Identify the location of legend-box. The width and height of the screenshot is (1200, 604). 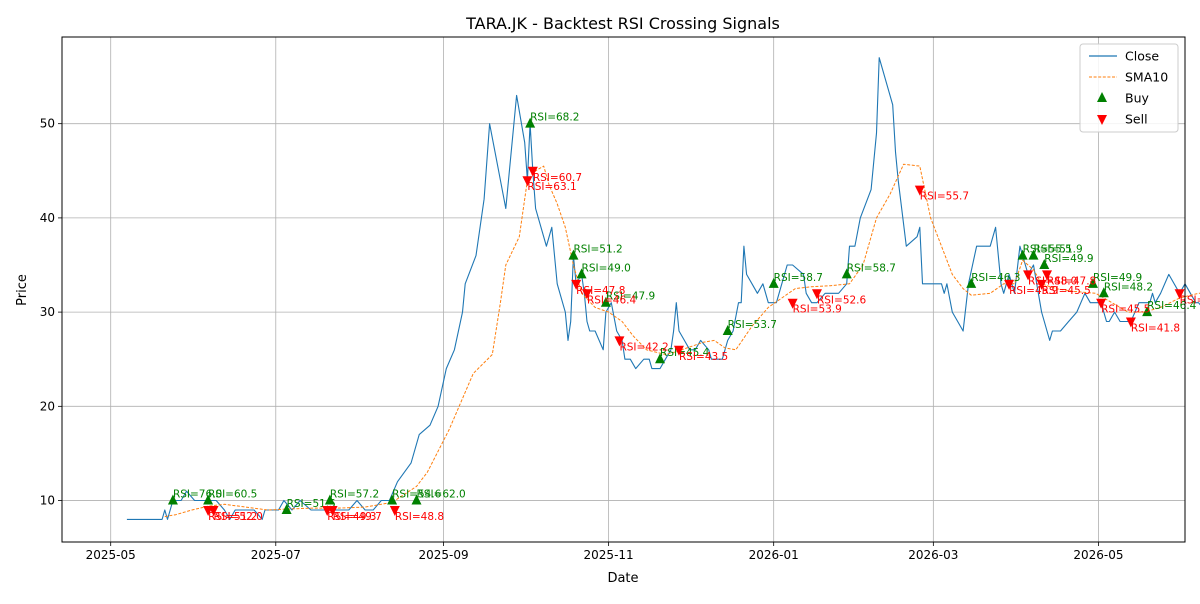
(1129, 88).